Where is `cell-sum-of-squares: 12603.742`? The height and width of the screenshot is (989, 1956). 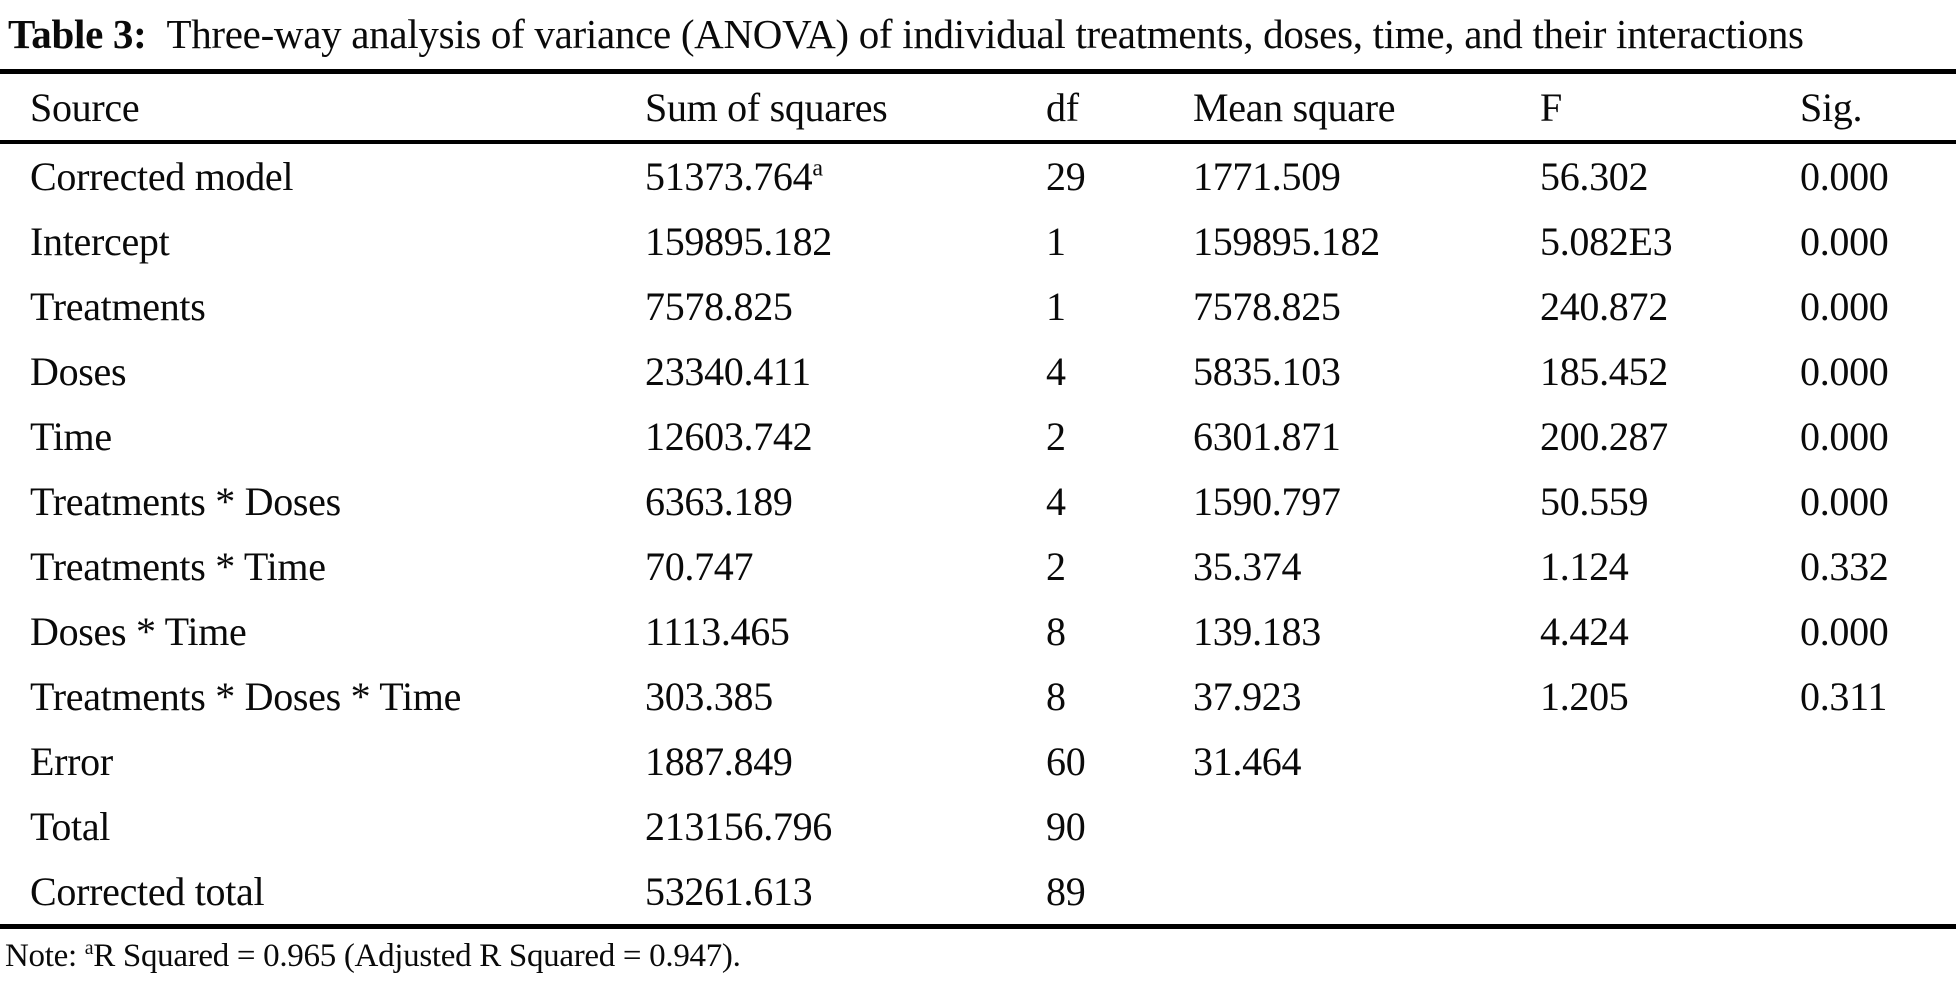 cell-sum-of-squares: 12603.742 is located at coordinates (729, 437).